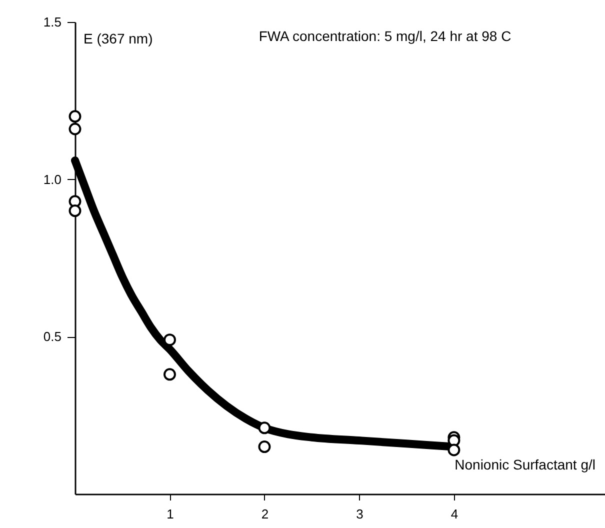  I want to click on y-tick-label: 1.5, so click(52, 22).